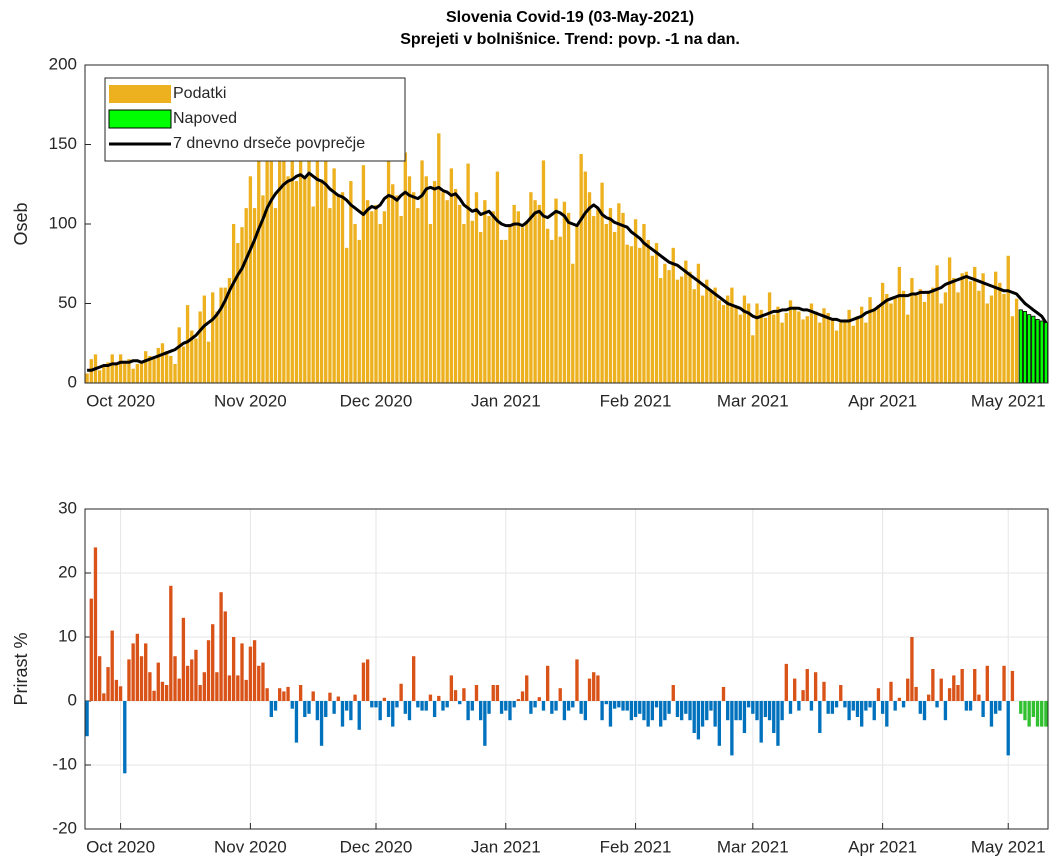 The image size is (1054, 861). What do you see at coordinates (63, 63) in the screenshot?
I see `y-tick-label: 200` at bounding box center [63, 63].